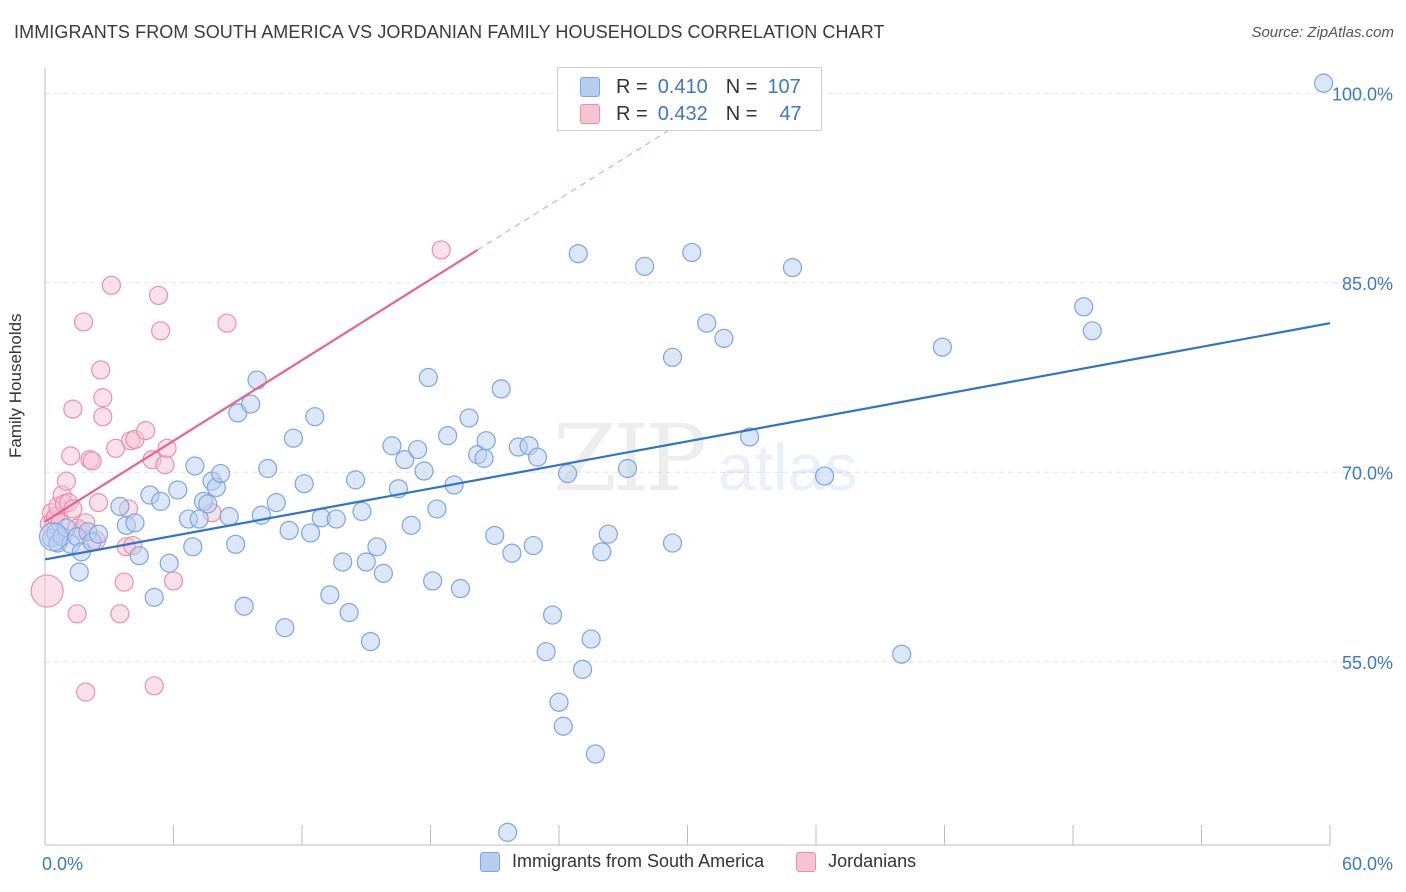 The image size is (1406, 892). I want to click on legend-swatch-pink, so click(590, 114).